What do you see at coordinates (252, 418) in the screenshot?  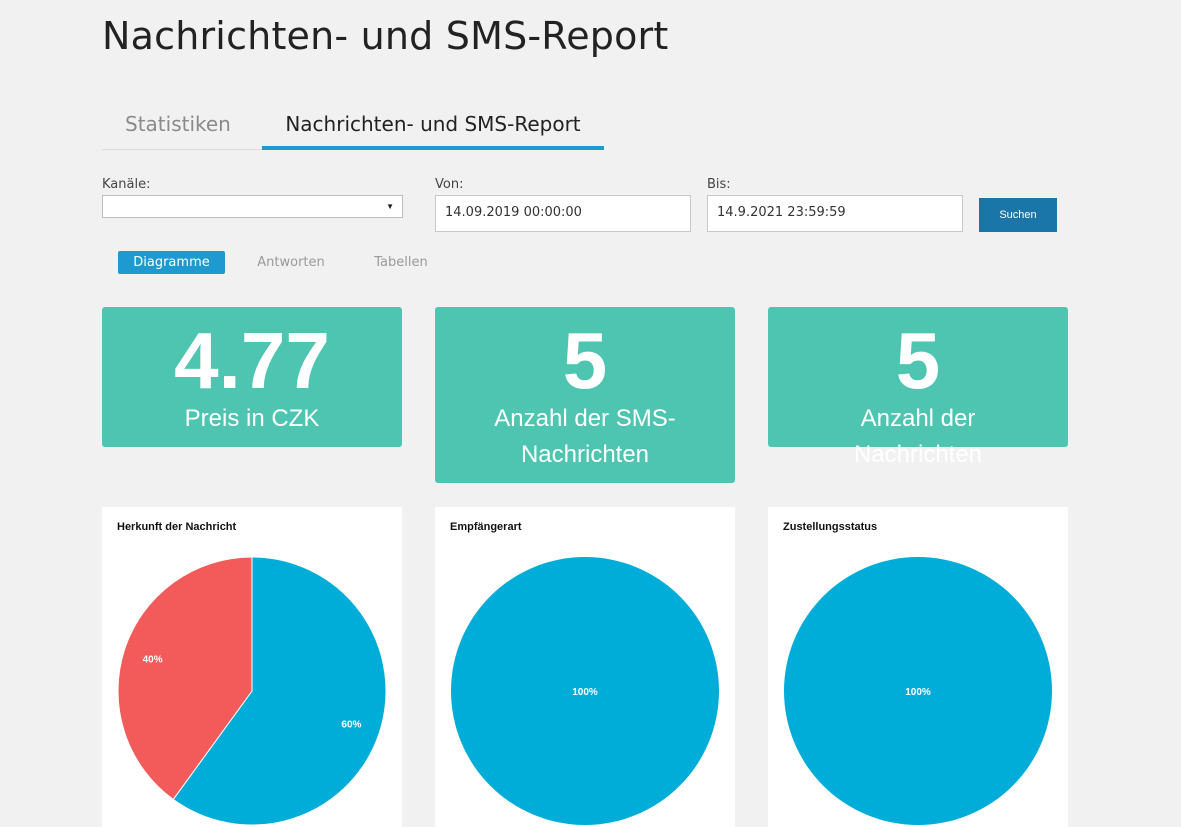 I see `kpi-price-label: Preis in CZK` at bounding box center [252, 418].